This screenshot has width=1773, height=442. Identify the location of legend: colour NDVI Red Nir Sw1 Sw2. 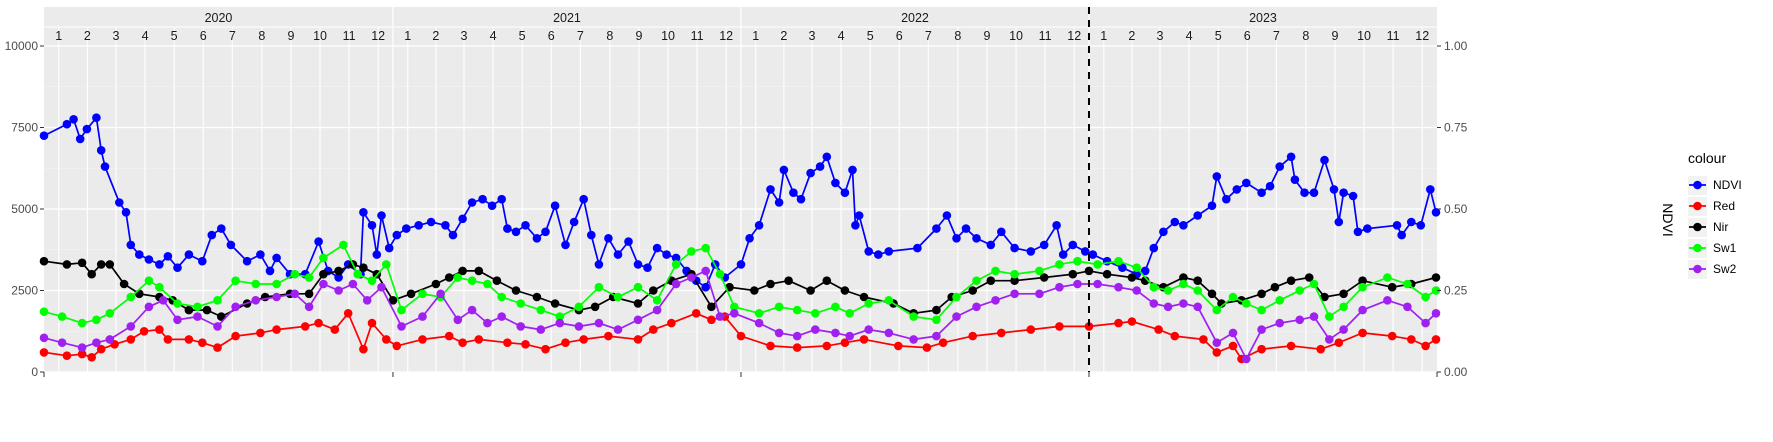
(1715, 214).